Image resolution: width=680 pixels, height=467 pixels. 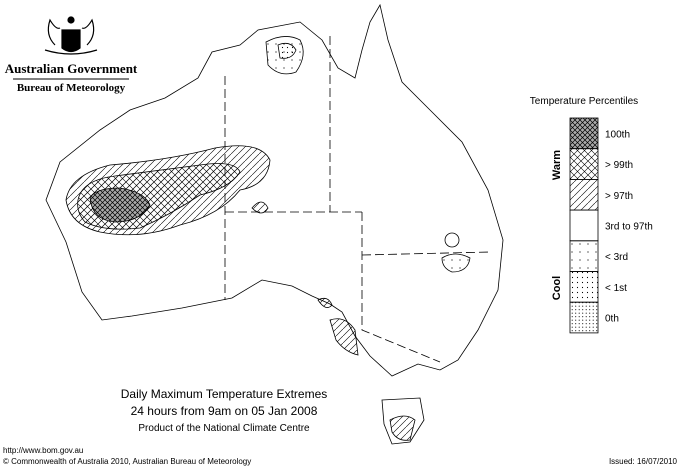 What do you see at coordinates (224, 394) in the screenshot?
I see `caption-title: Daily Maximum Temperature Extremes` at bounding box center [224, 394].